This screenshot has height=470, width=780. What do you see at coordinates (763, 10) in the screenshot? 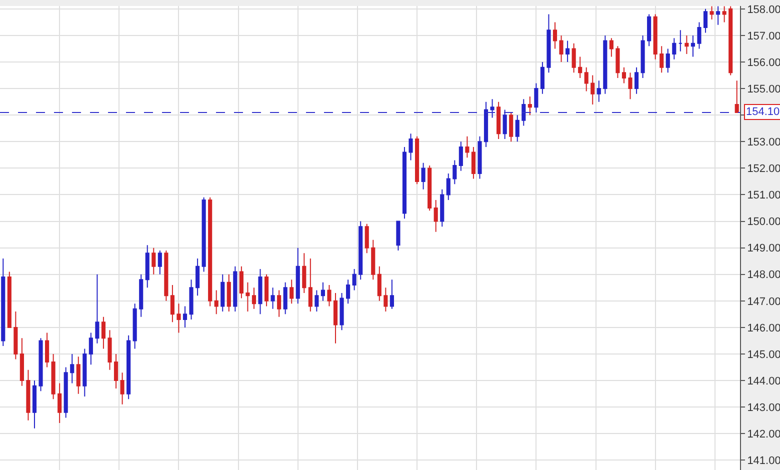
I see `y-tick-label: 158.00` at bounding box center [763, 10].